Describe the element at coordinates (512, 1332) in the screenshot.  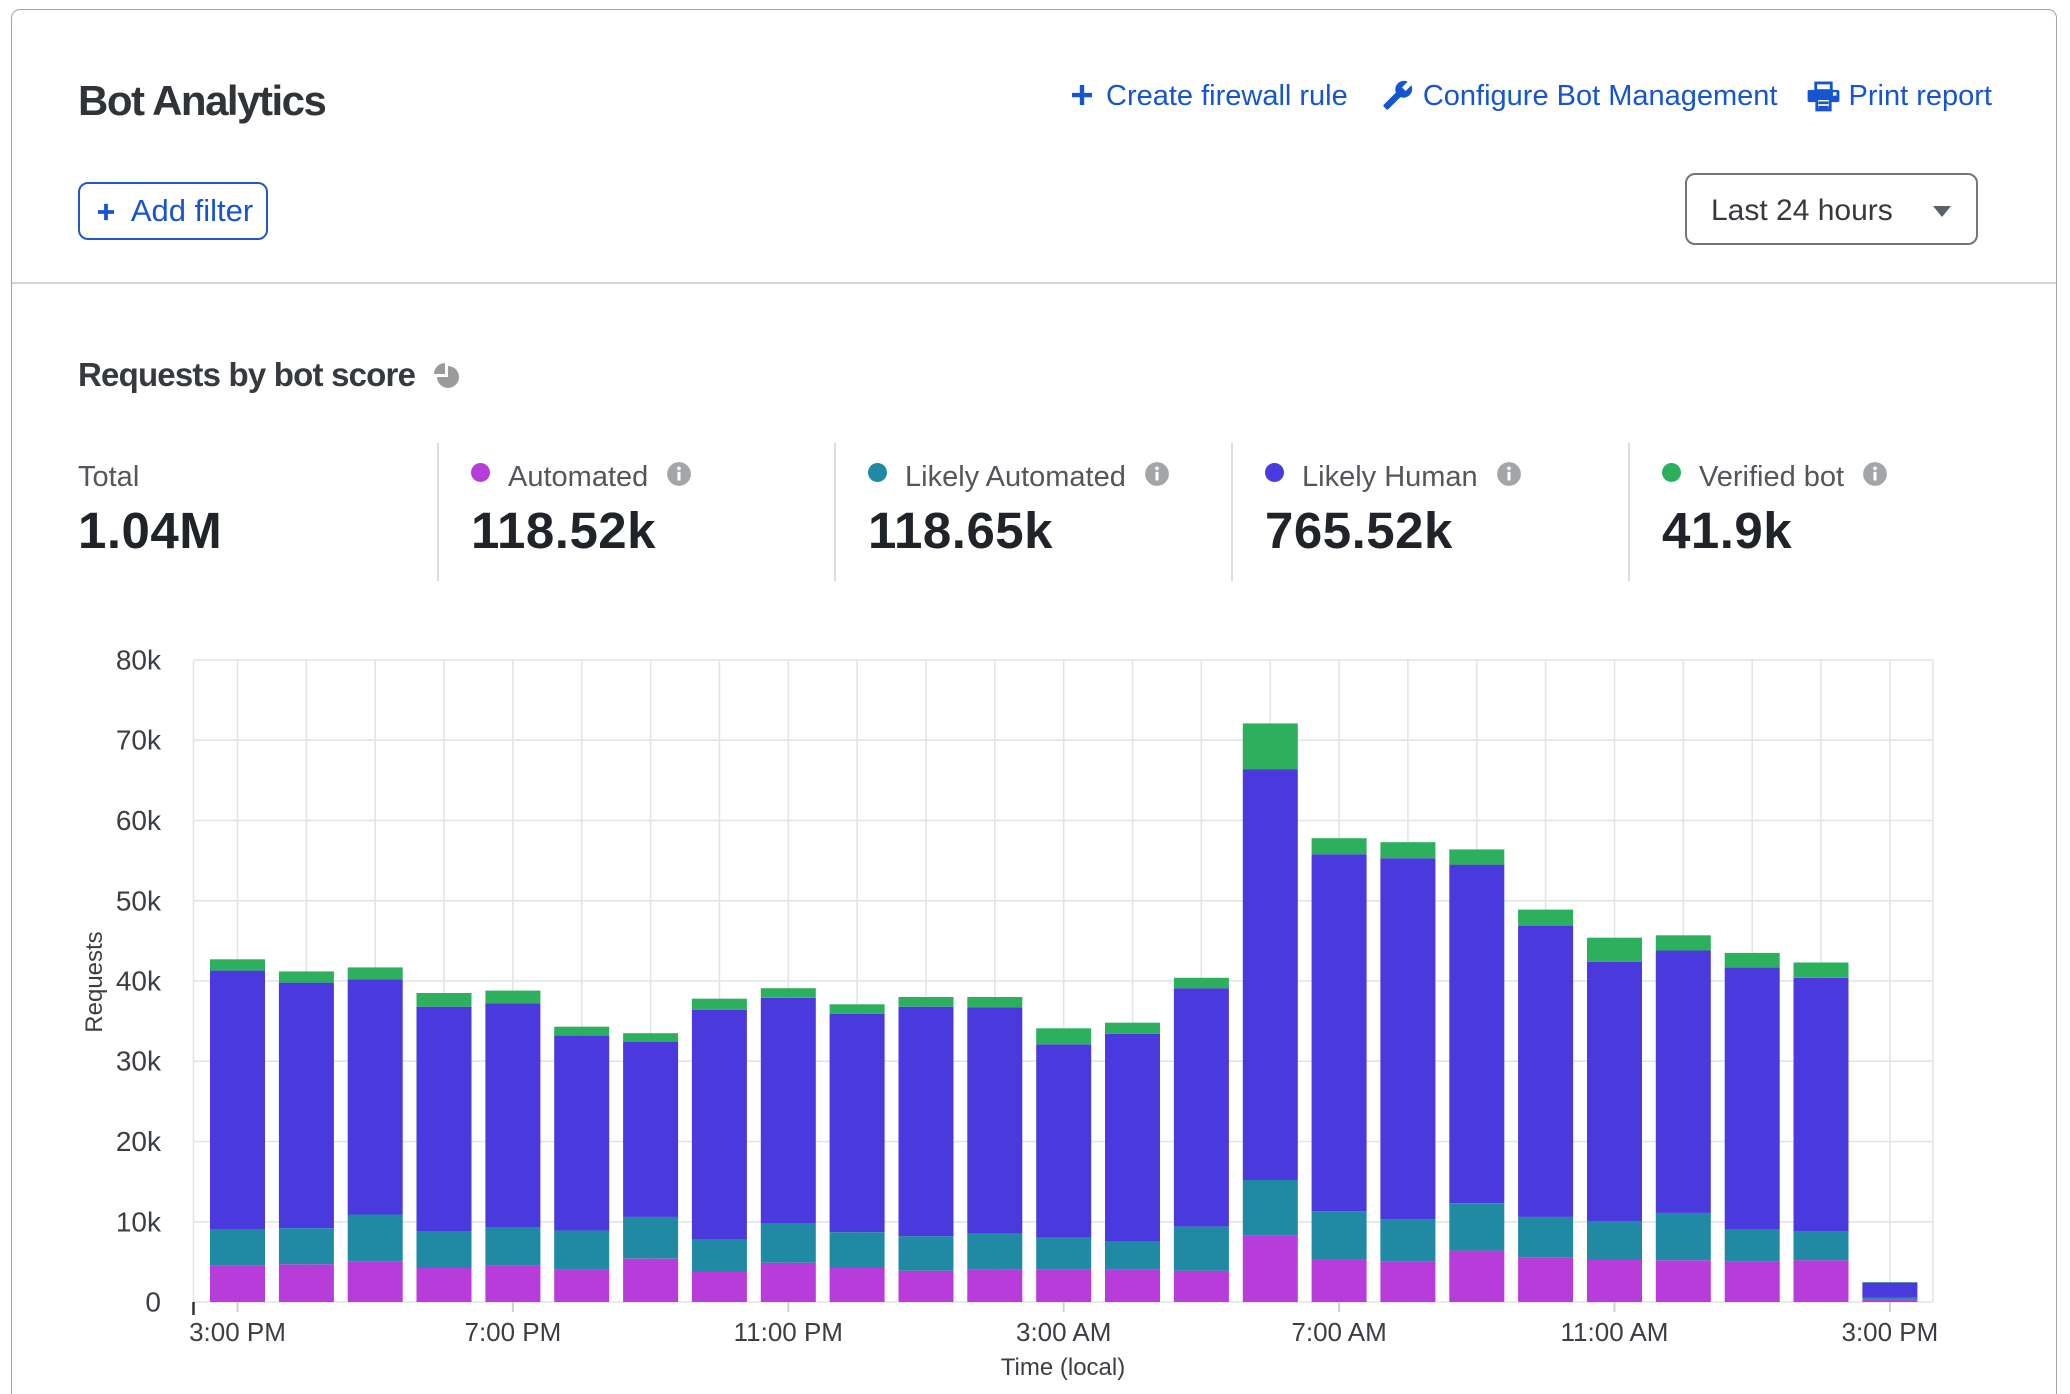
I see `svg-text: 7:00 PM` at that location.